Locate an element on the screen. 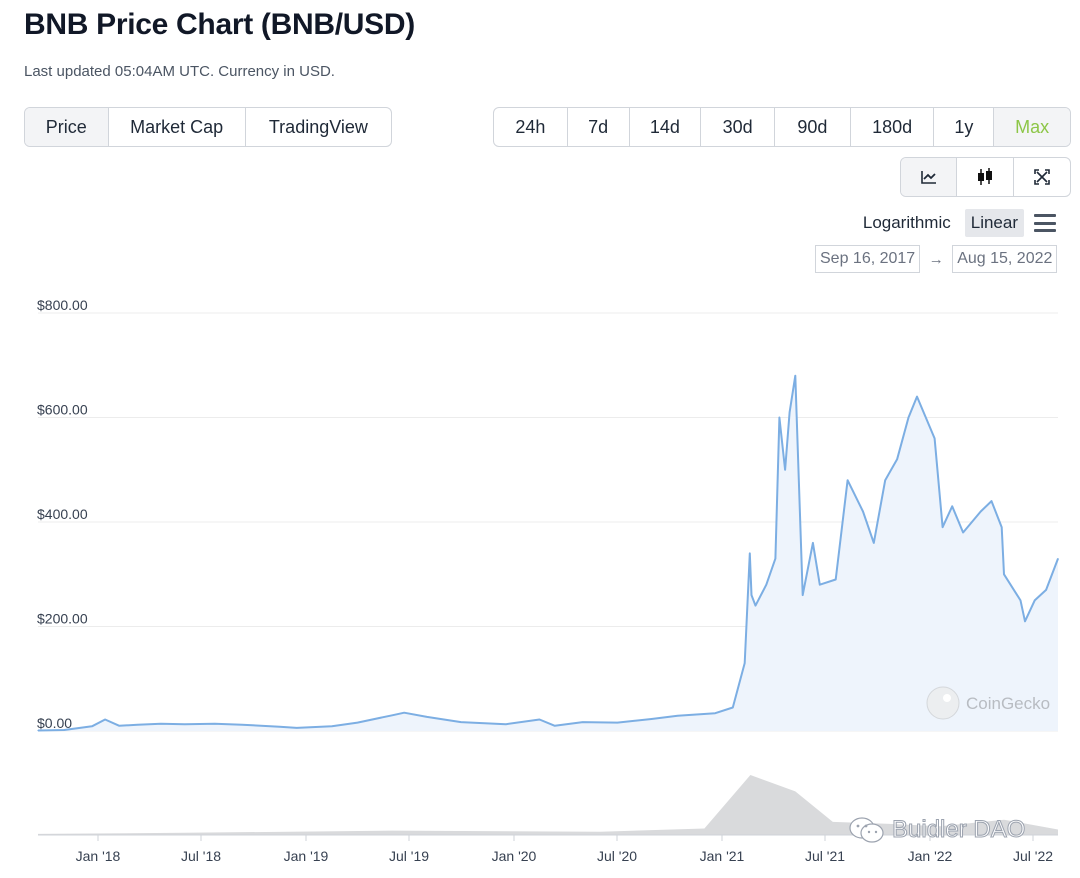  tab-price: Price is located at coordinates (67, 127).